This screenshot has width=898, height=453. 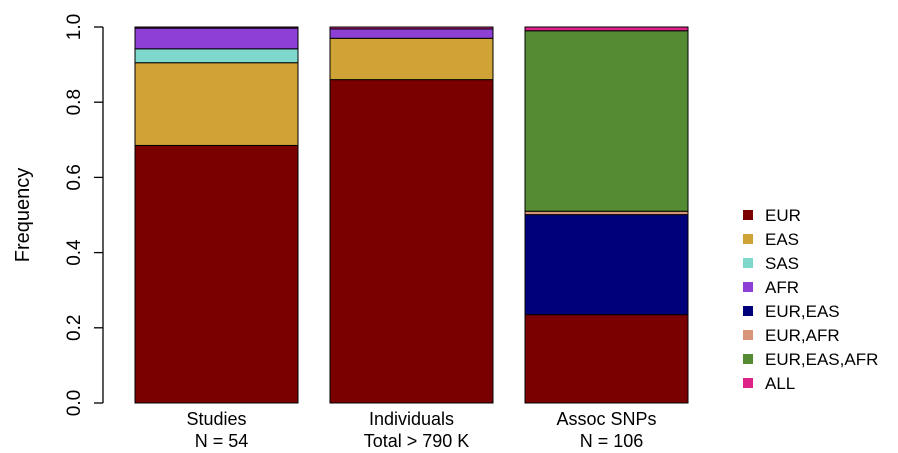 What do you see at coordinates (783, 215) in the screenshot?
I see `legend-label: EUR` at bounding box center [783, 215].